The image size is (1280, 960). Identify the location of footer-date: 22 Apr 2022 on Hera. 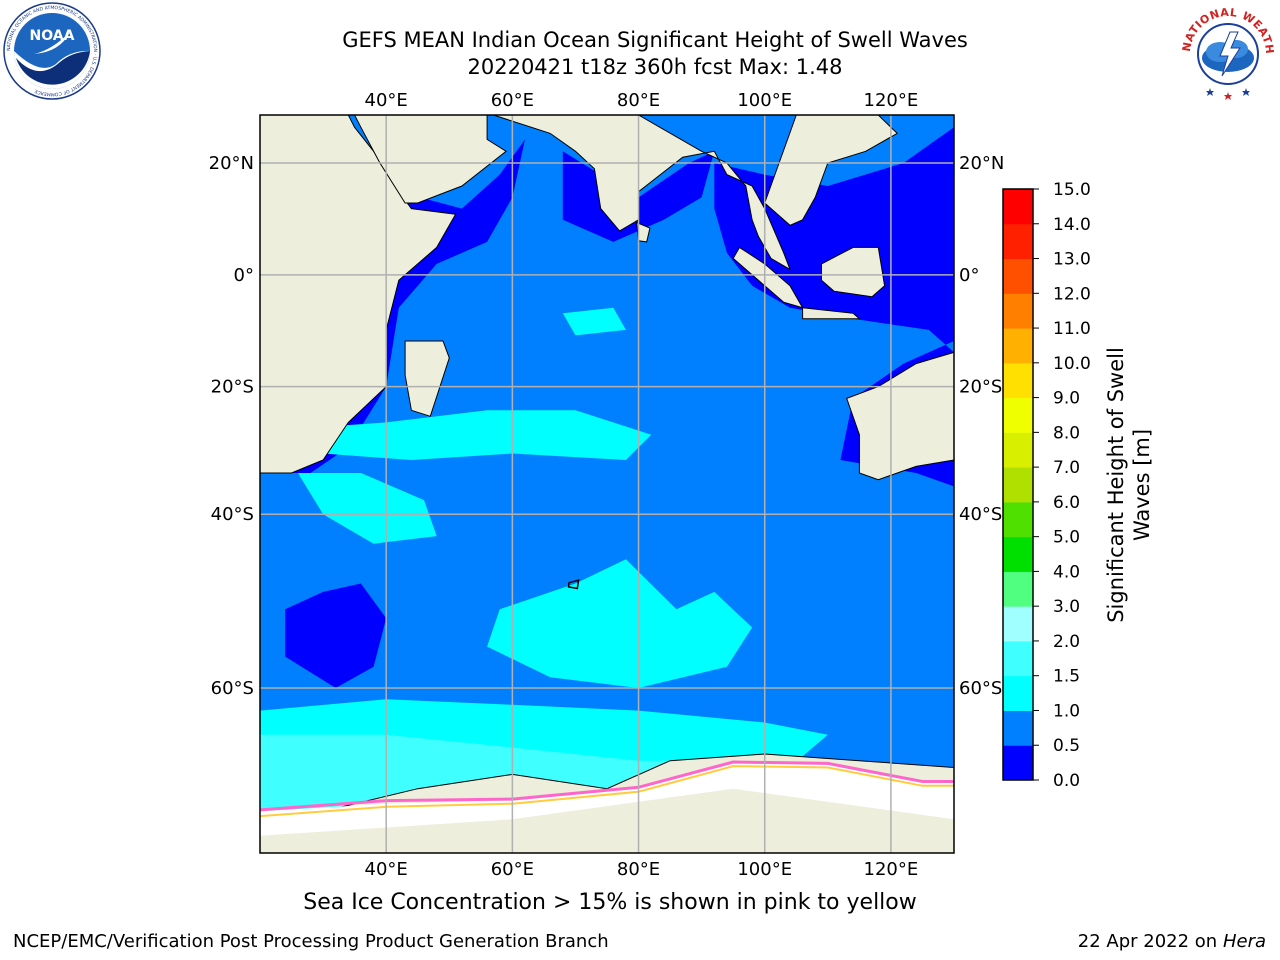
(1172, 941).